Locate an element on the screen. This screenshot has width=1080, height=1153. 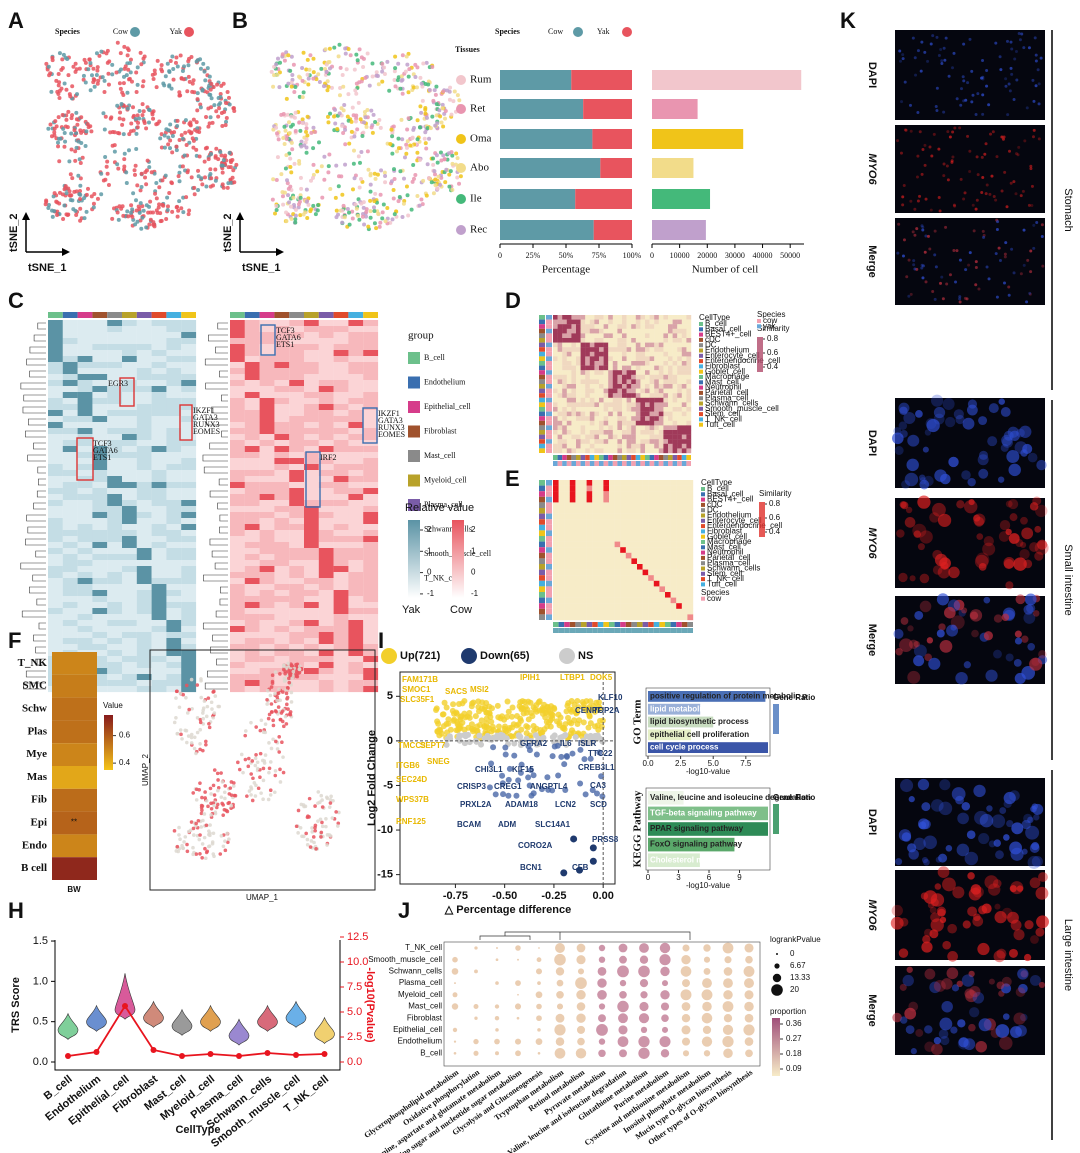
group-strip is located at coordinates (70, 315).